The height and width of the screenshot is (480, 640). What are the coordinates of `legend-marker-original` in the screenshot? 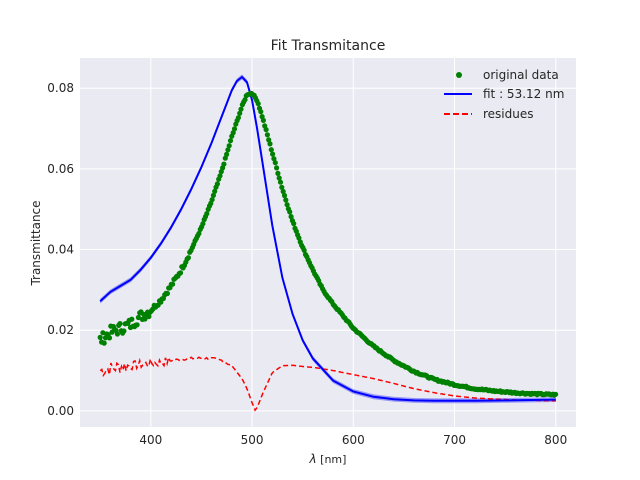 It's located at (459, 75).